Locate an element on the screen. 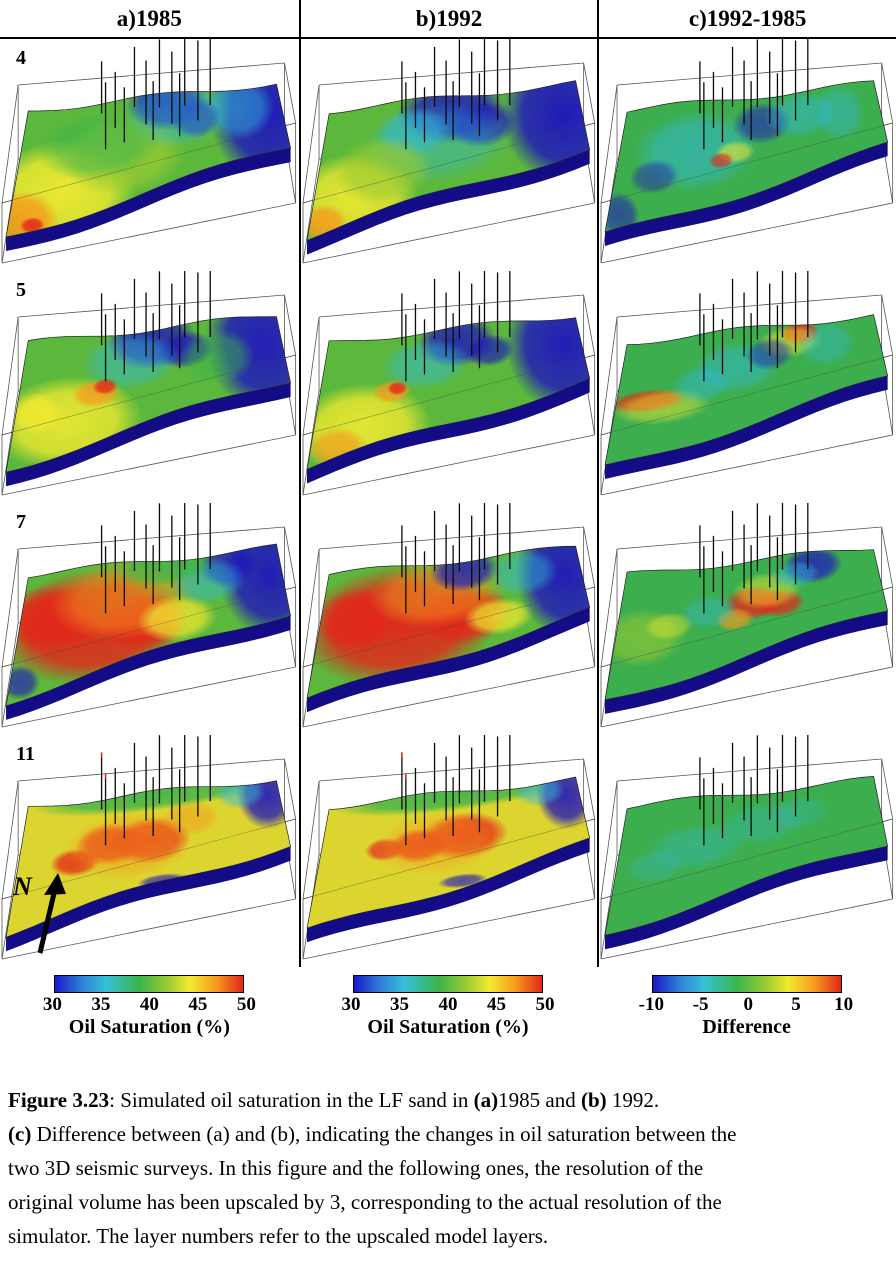 This screenshot has height=1262, width=896. tick-label: -5 is located at coordinates (700, 1004).